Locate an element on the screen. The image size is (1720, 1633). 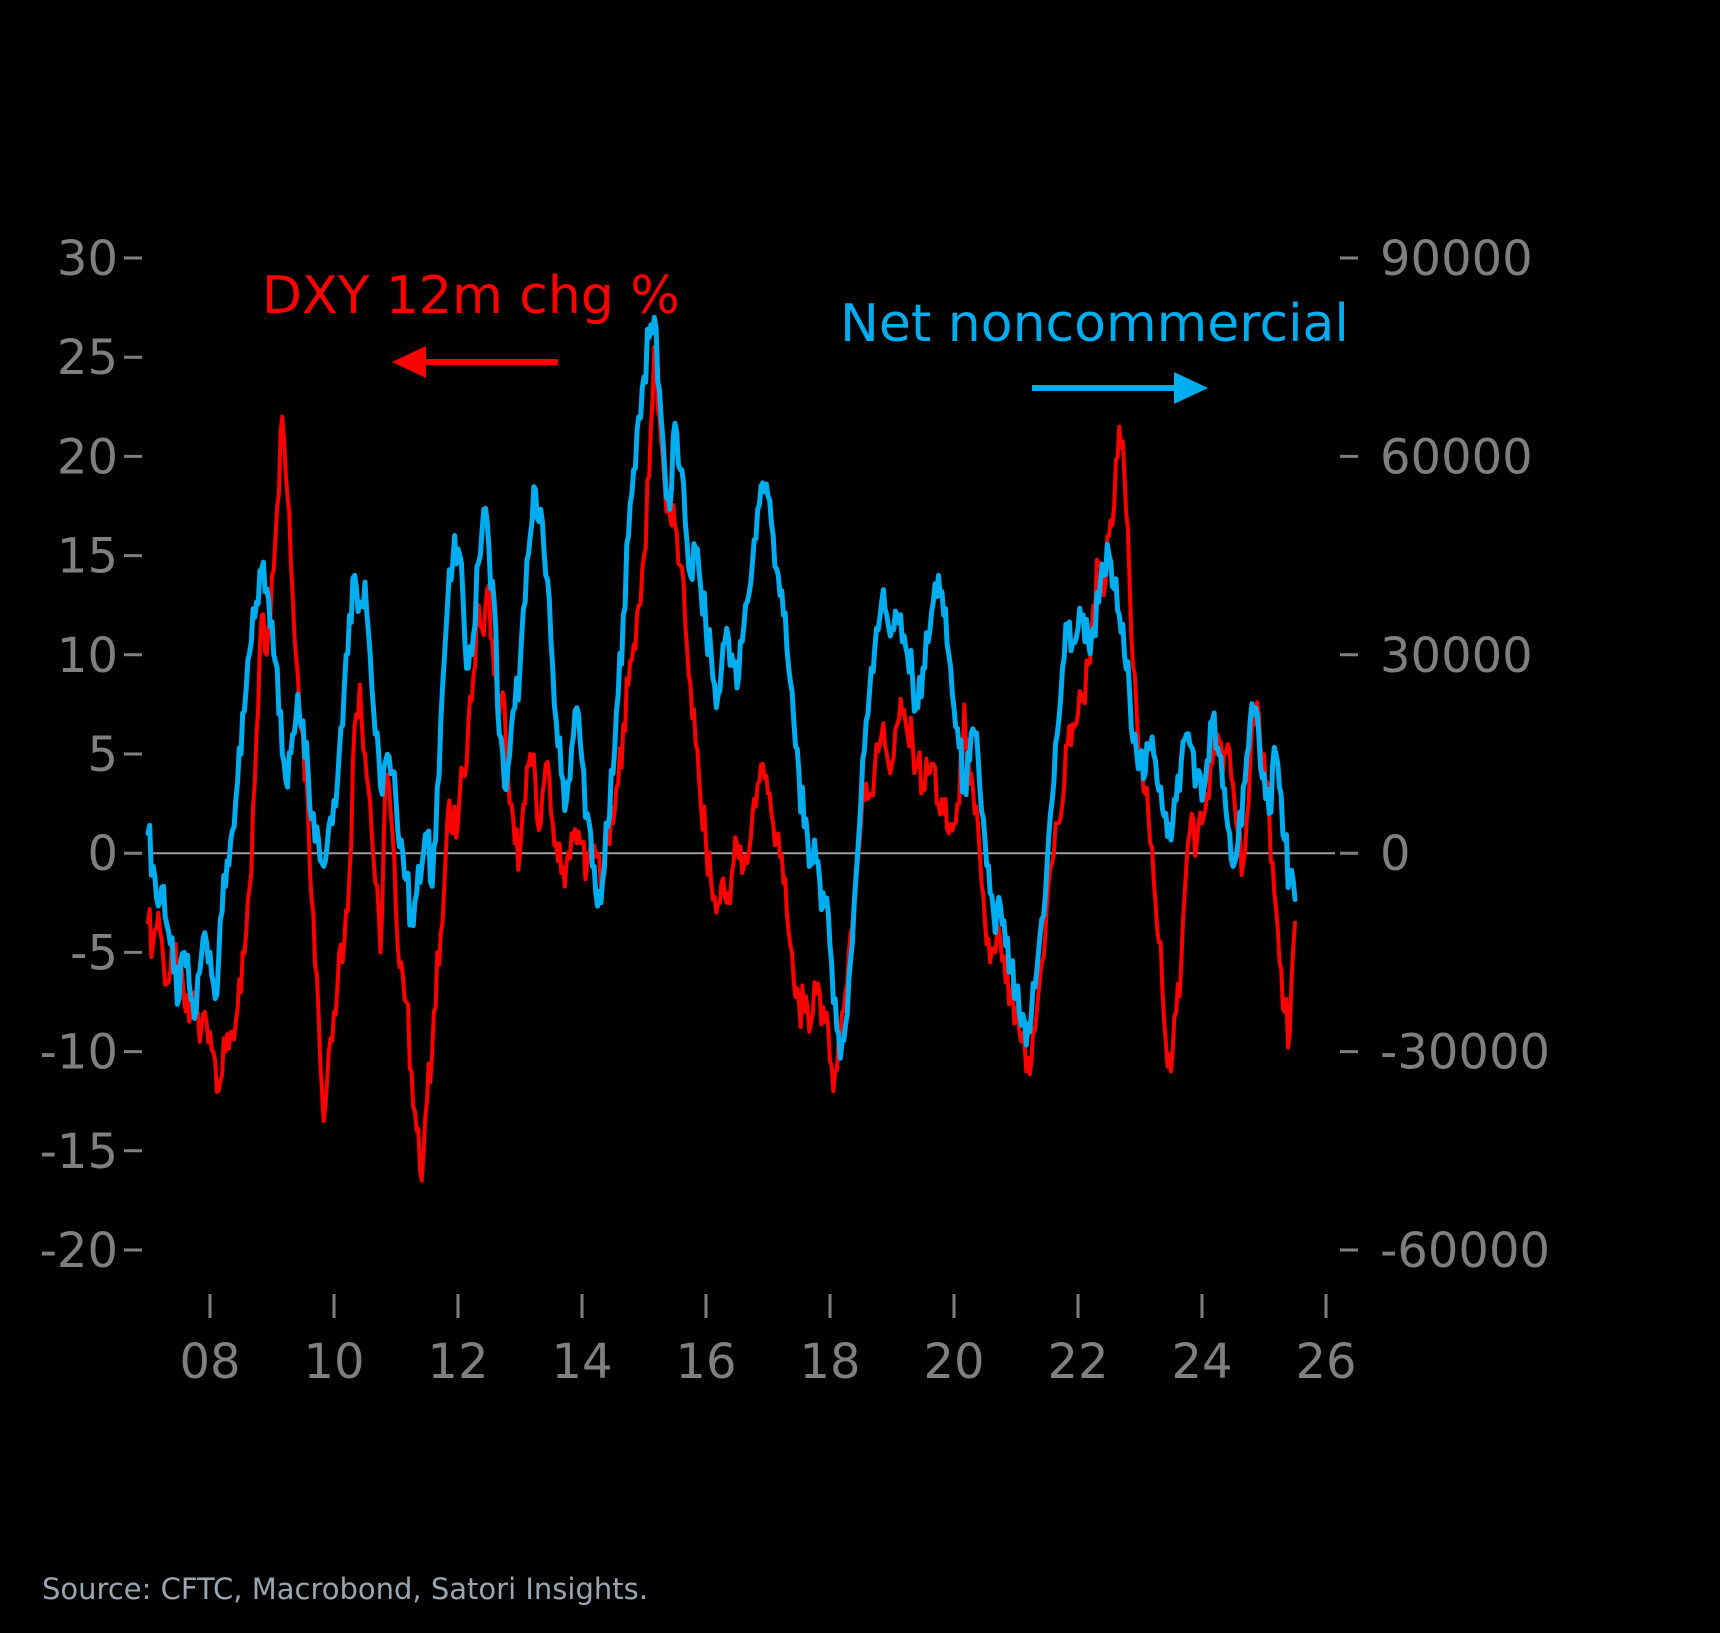
y-axis-left-label: 5 is located at coordinates (102, 755).